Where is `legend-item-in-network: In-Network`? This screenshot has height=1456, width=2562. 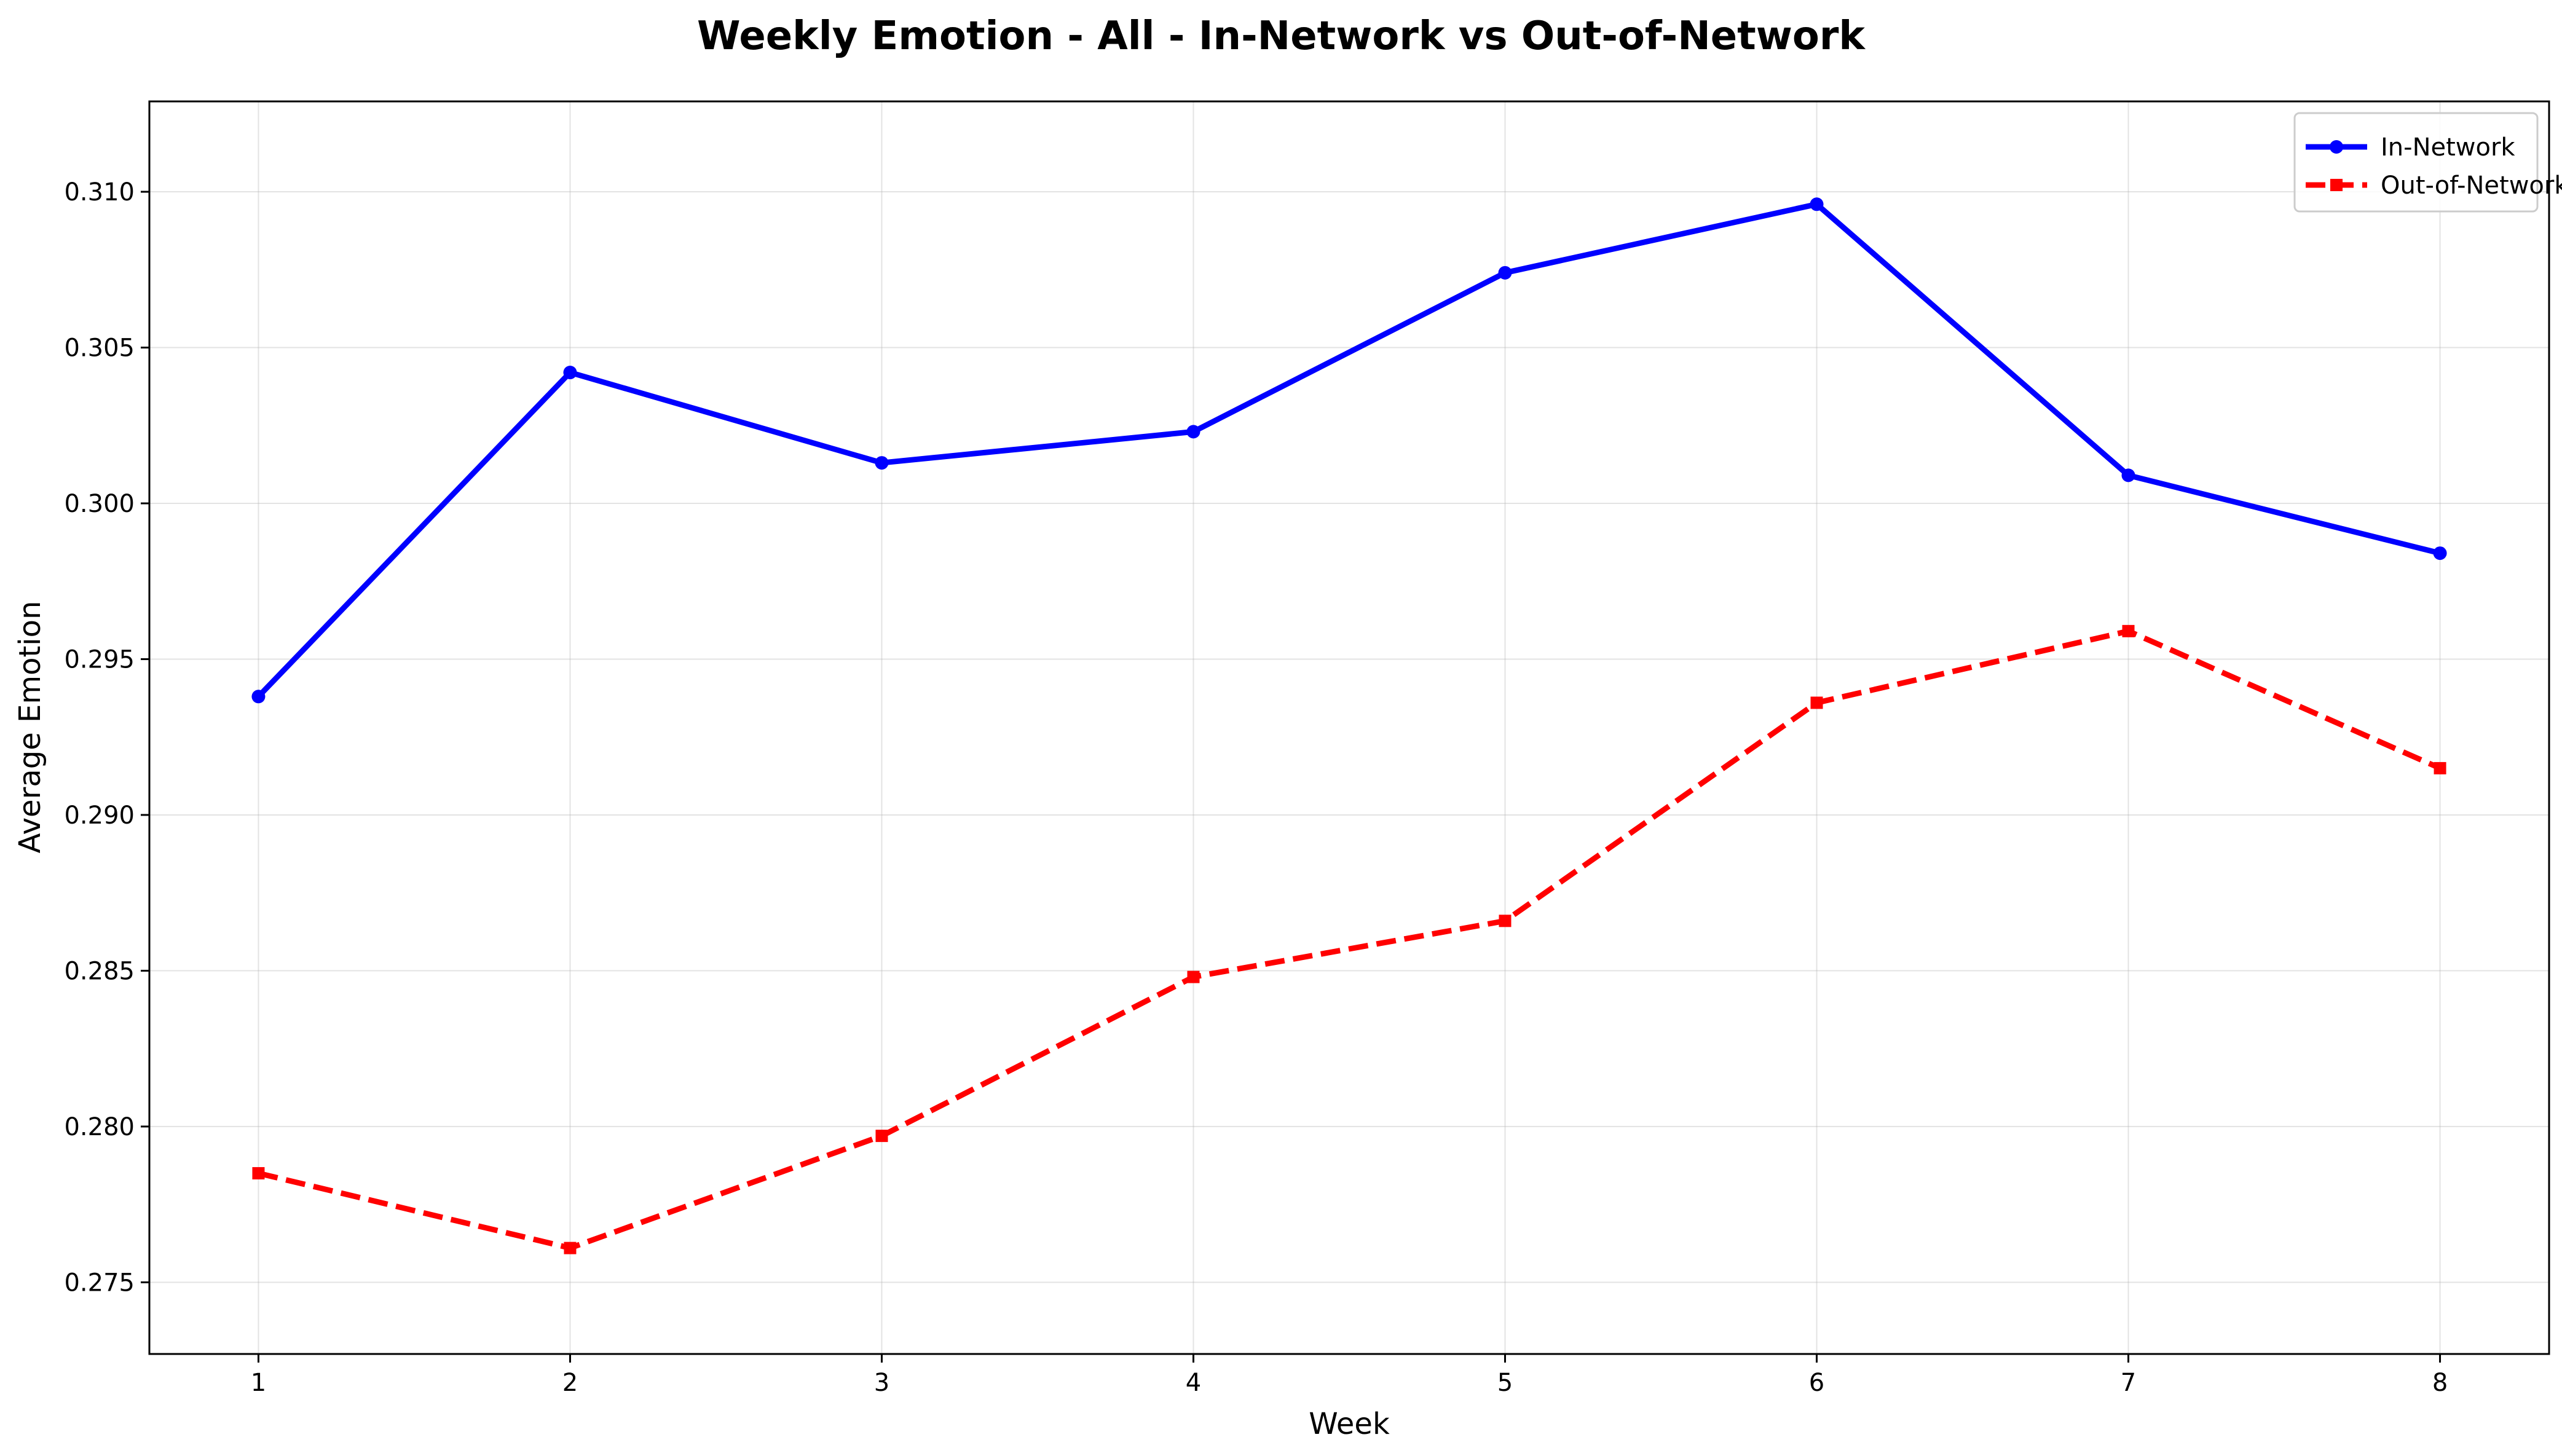
legend-item-in-network: In-Network is located at coordinates (2410, 147).